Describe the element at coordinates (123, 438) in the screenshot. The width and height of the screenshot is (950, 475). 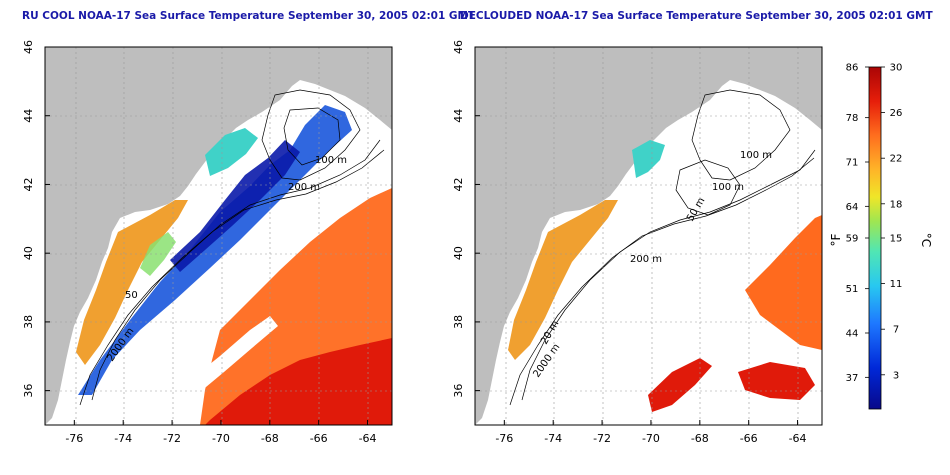
I see `left-lon-tick-label: -74` at that location.